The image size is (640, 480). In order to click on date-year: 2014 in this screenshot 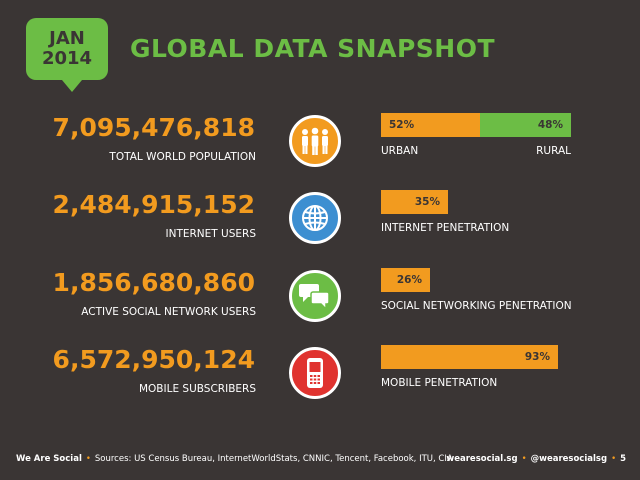, I will do `click(67, 58)`.